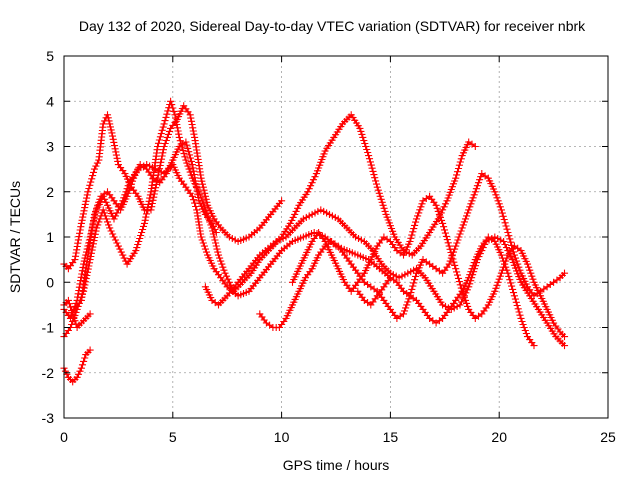  Describe the element at coordinates (50, 101) in the screenshot. I see `y-tick-label: 4` at that location.